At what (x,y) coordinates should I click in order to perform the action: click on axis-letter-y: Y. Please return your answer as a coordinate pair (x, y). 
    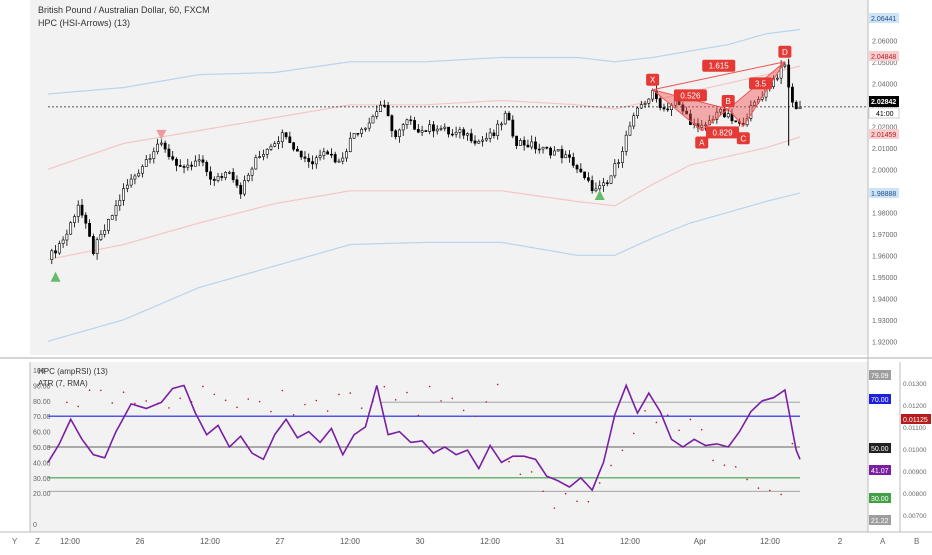
    Looking at the image, I should click on (15, 541).